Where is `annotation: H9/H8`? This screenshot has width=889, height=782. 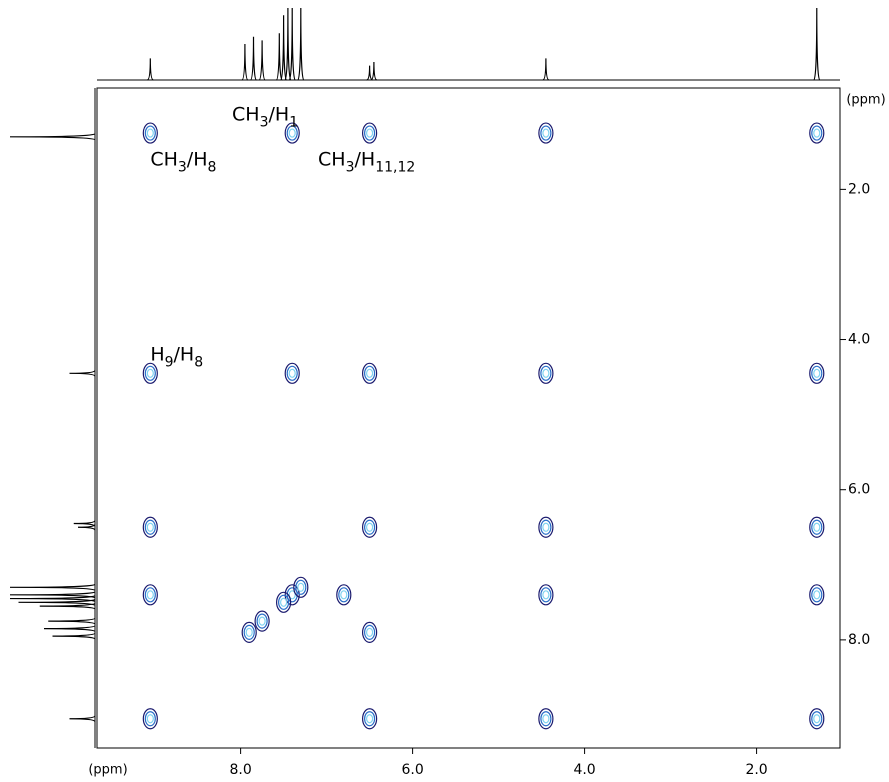 annotation: H9/H8 is located at coordinates (176, 357).